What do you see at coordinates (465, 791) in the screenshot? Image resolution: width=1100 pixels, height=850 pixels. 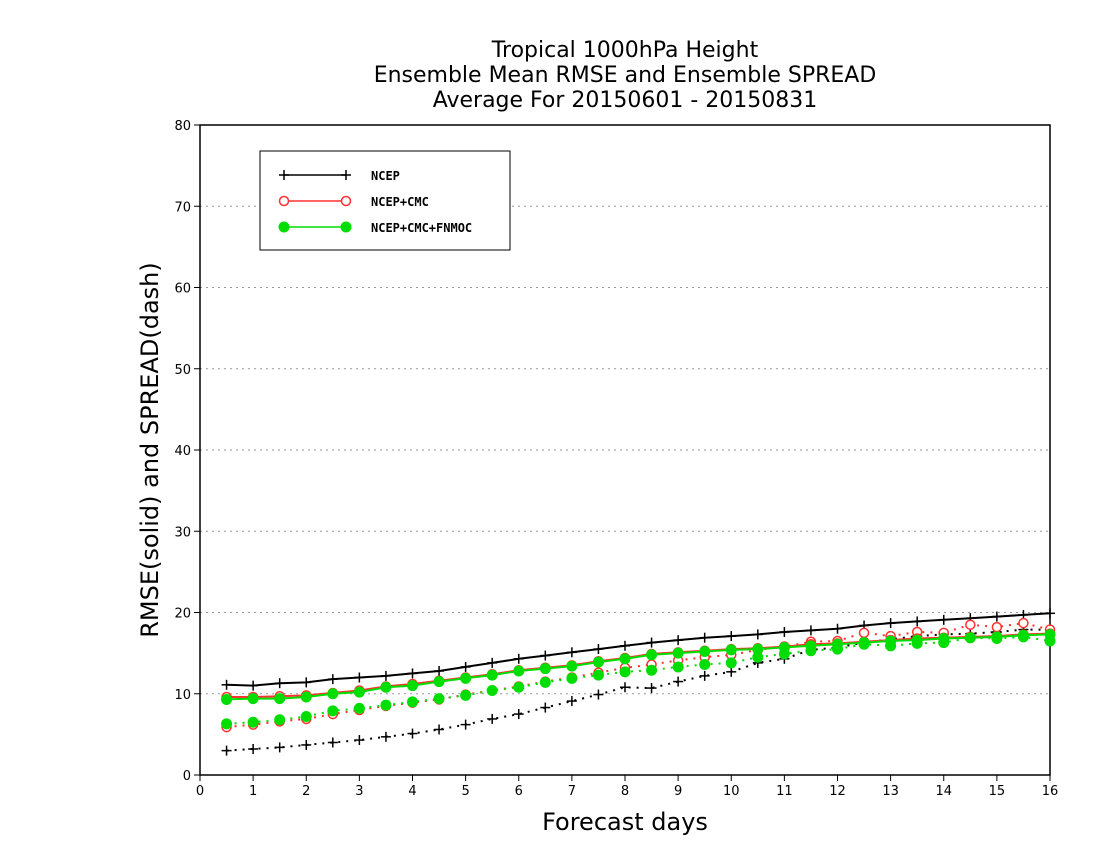 I see `x-tick-label: 5` at bounding box center [465, 791].